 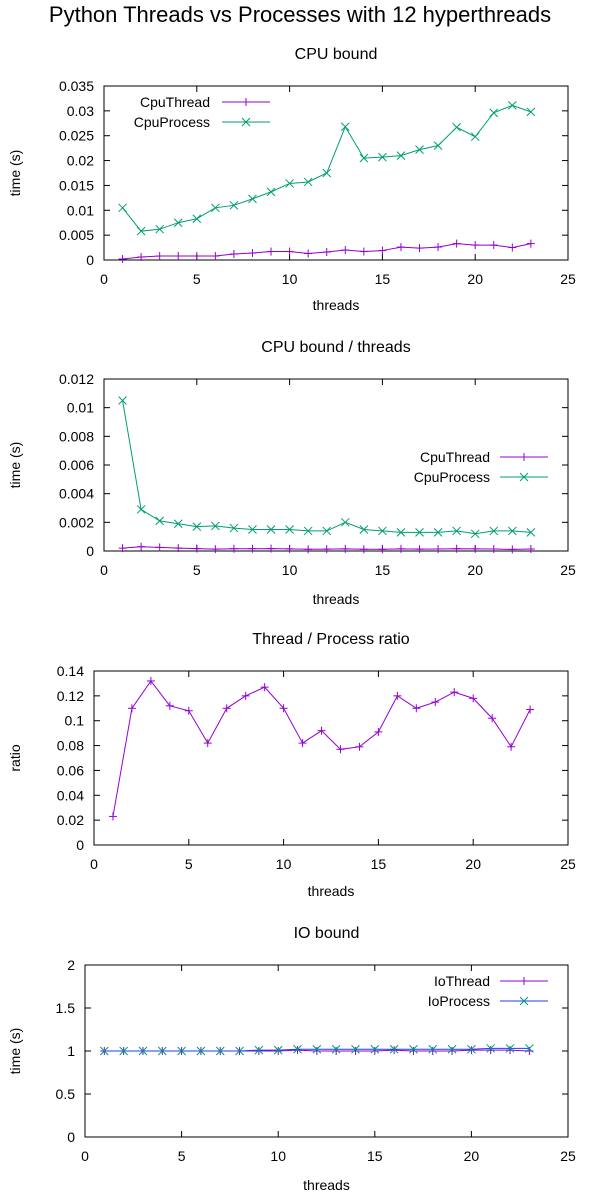 What do you see at coordinates (76, 379) in the screenshot?
I see `y-tick-label: 0.012` at bounding box center [76, 379].